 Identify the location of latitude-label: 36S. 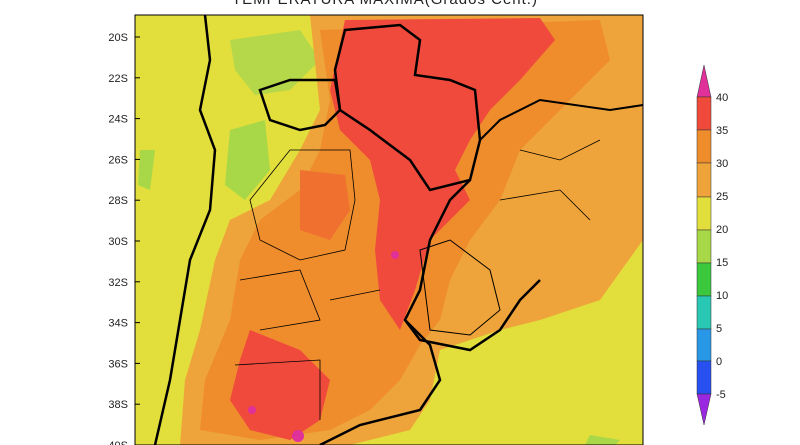
(118, 364).